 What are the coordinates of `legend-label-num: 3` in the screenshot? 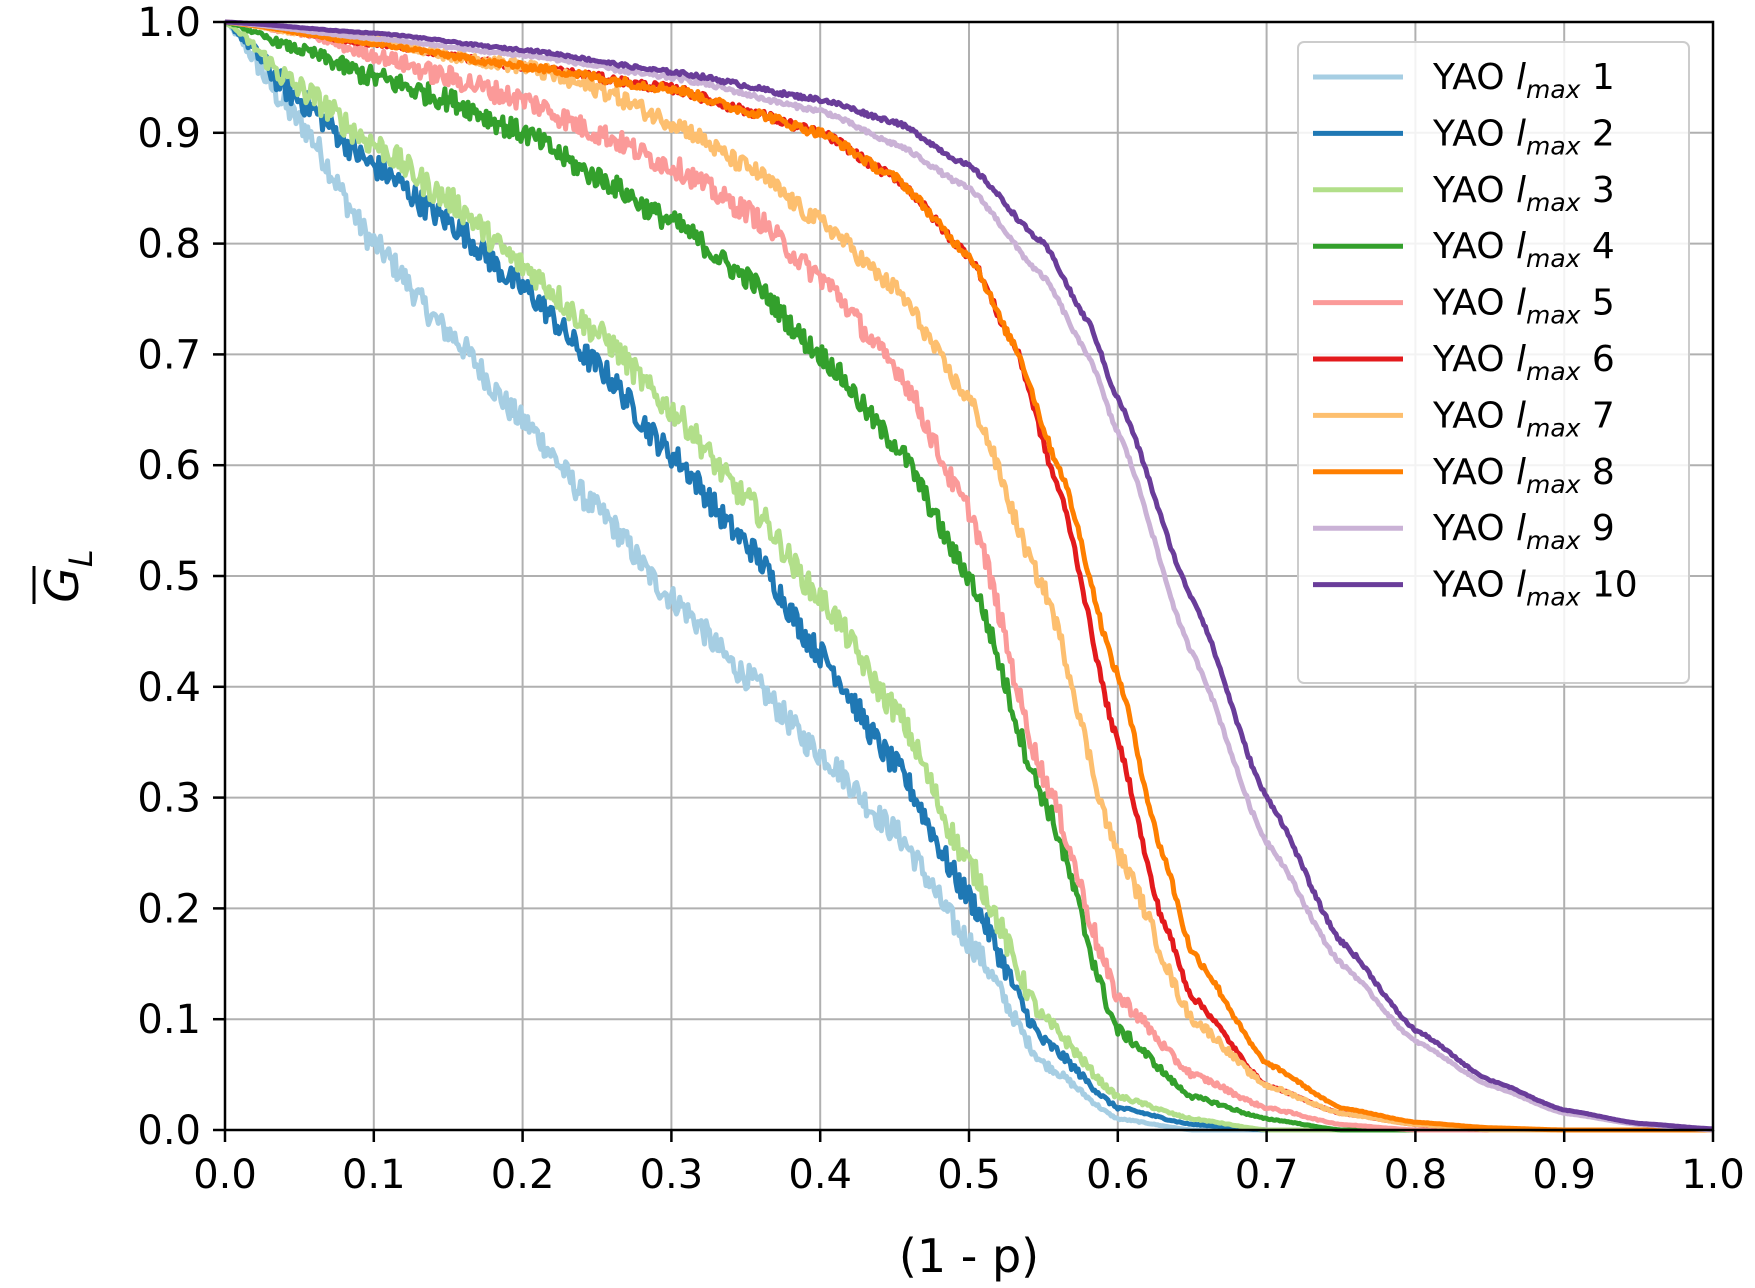 It's located at (1597, 190).